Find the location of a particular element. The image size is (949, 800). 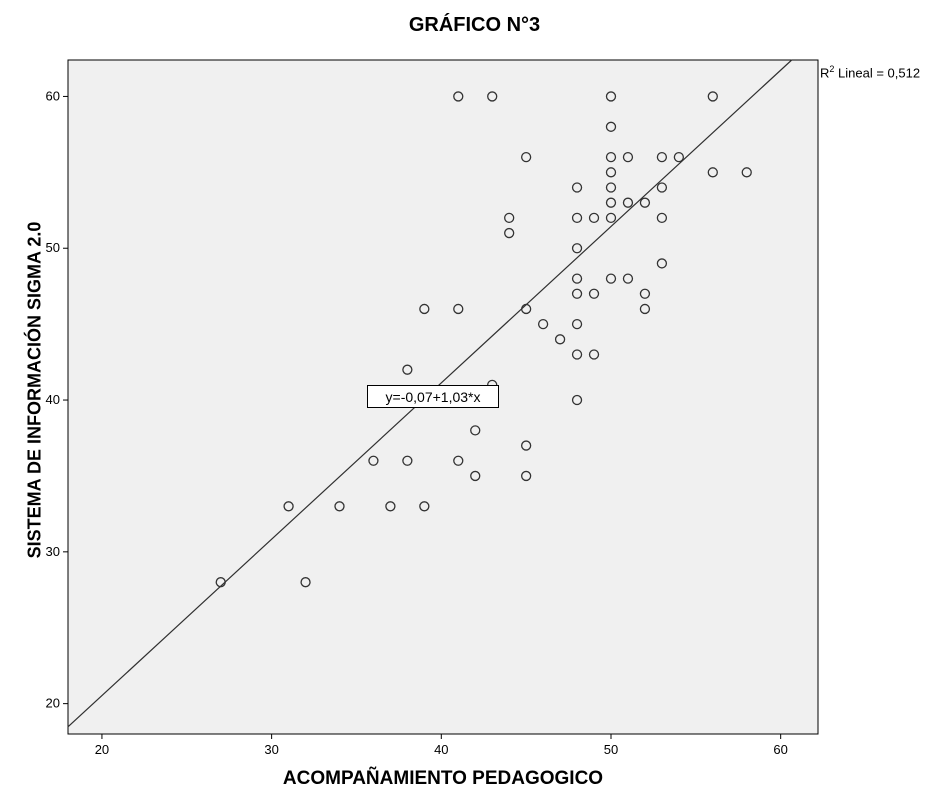

x-tick-label: 60 is located at coordinates (780, 749).